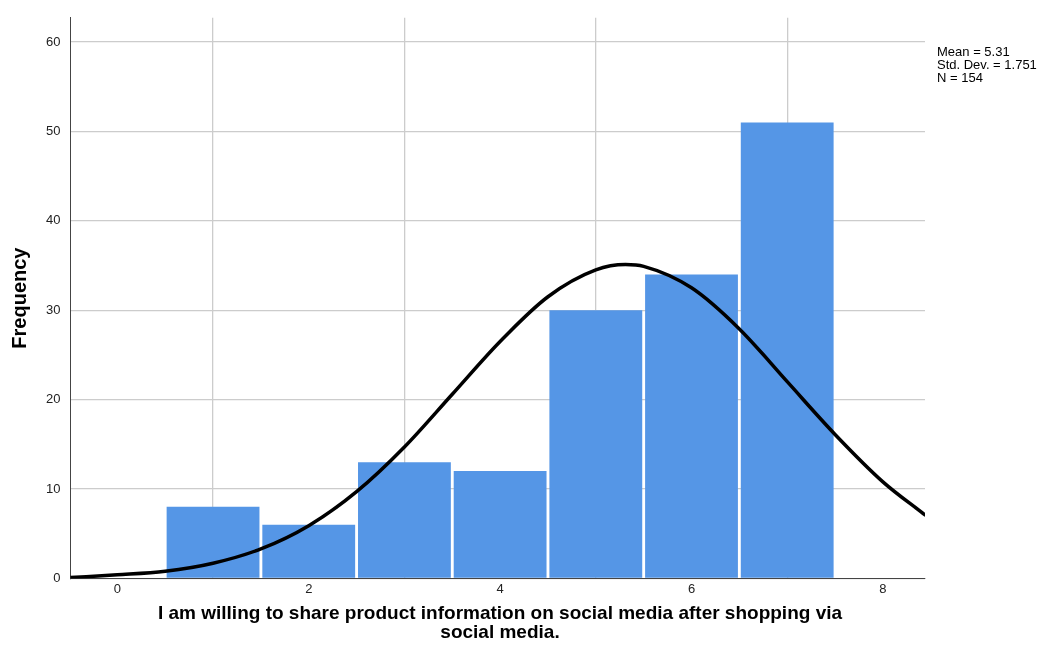  I want to click on text: Std. Dev. = 1.751, so click(987, 64).